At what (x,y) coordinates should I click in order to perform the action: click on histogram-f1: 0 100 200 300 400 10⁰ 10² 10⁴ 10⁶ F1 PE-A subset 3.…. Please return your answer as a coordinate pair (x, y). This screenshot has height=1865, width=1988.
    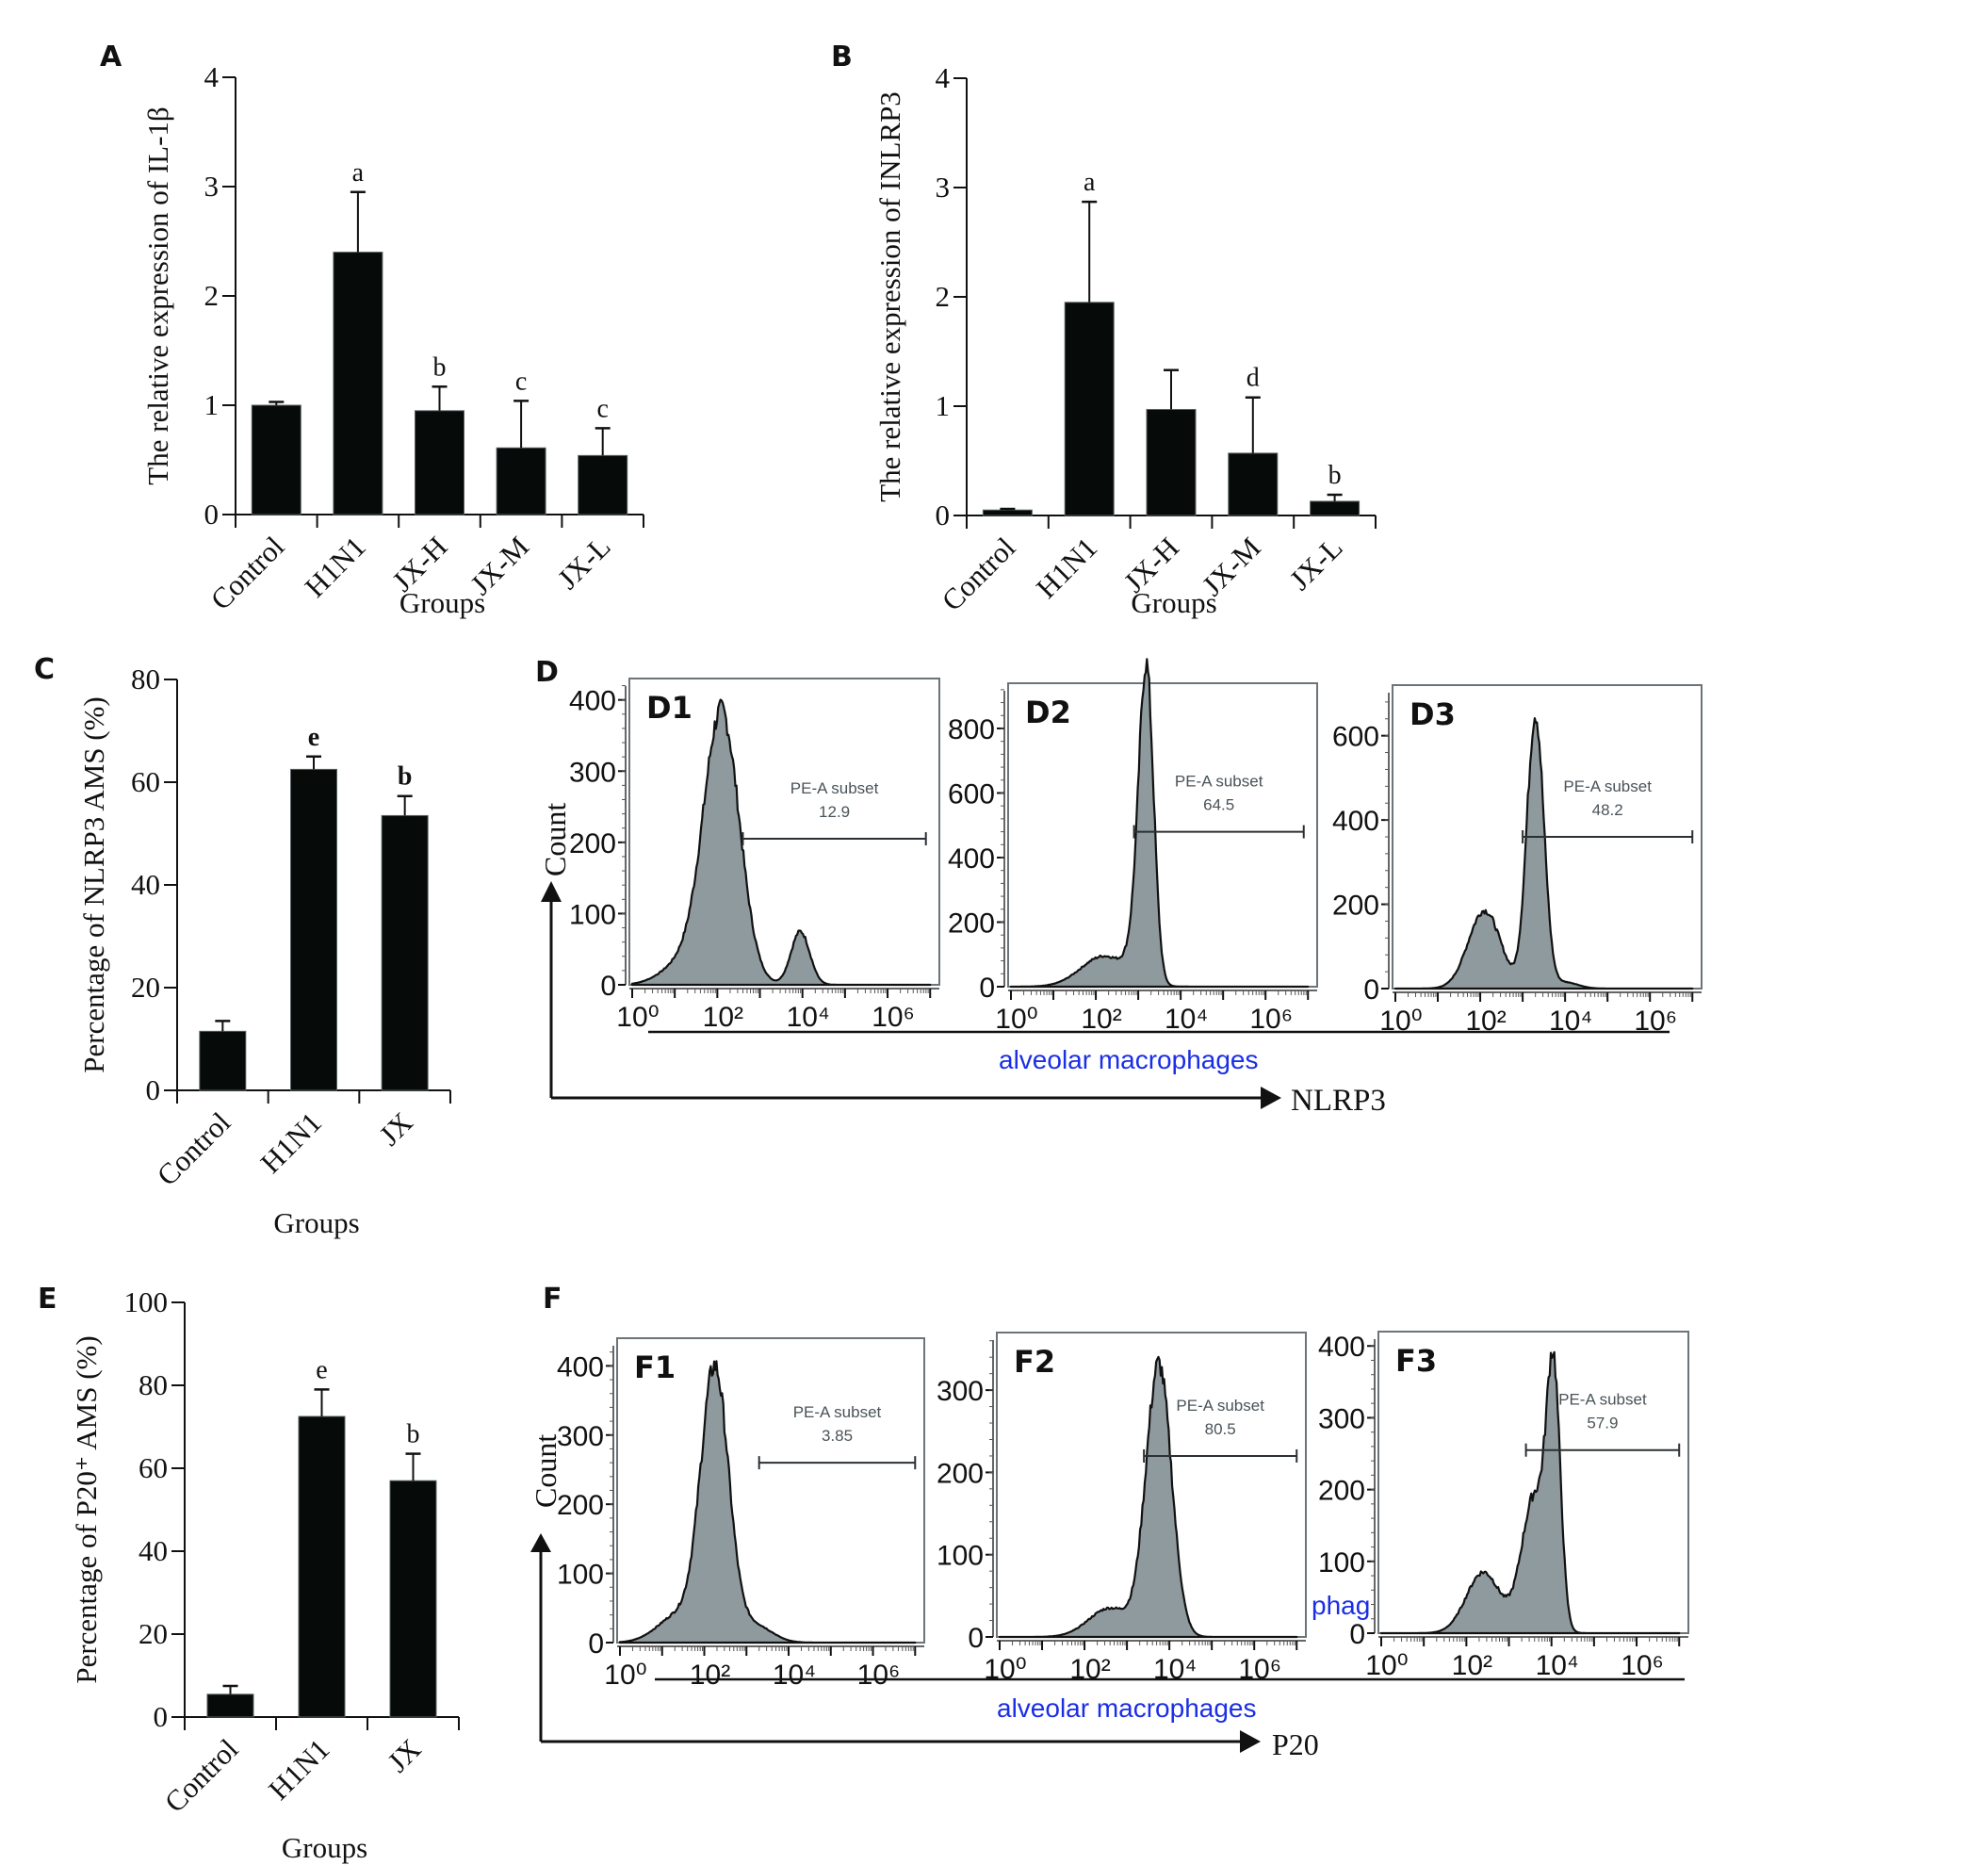
    Looking at the image, I should click on (741, 1514).